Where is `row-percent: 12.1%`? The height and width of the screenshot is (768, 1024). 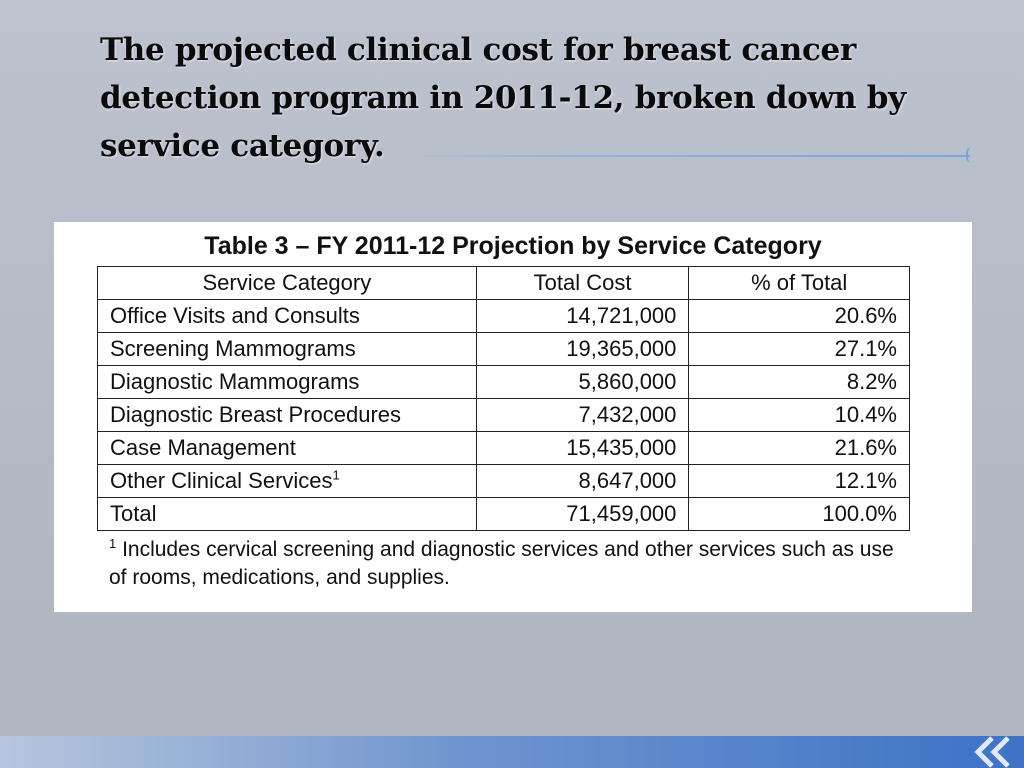 row-percent: 12.1% is located at coordinates (799, 481).